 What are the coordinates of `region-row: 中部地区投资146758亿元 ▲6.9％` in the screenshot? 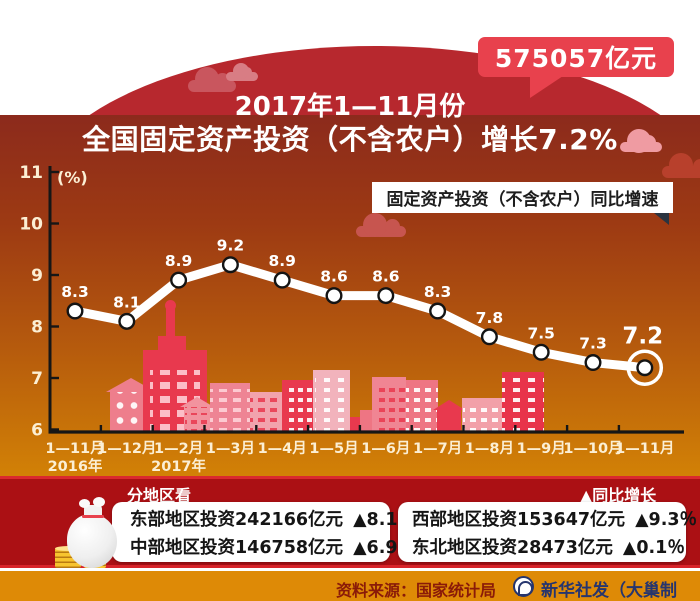 It's located at (272, 546).